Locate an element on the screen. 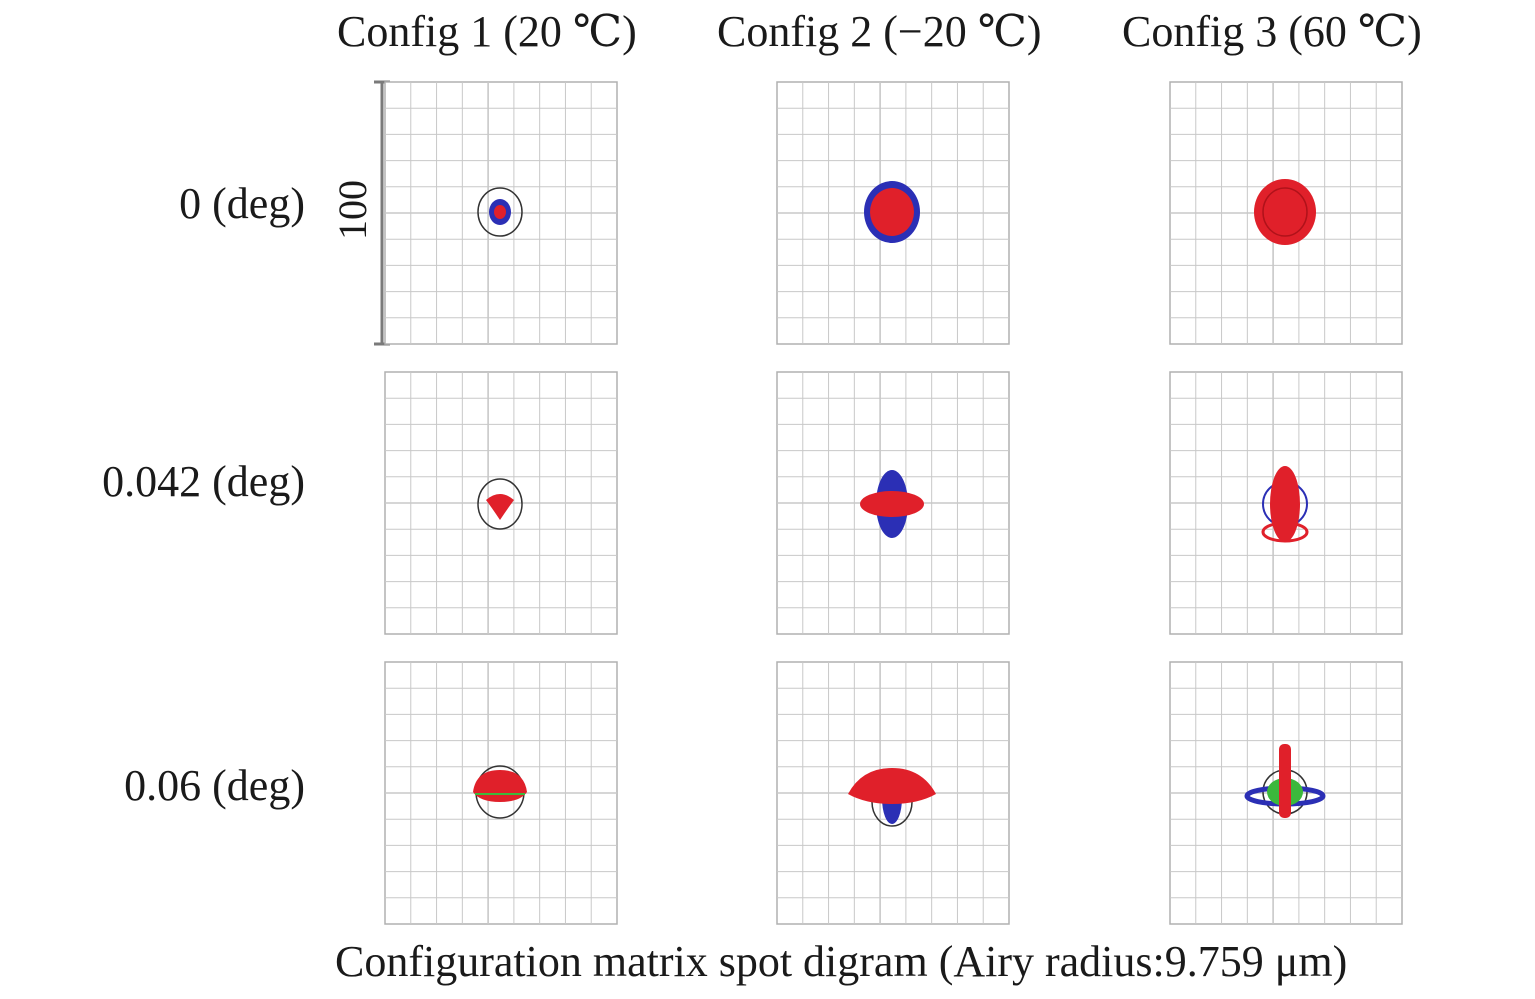 Image resolution: width=1535 pixels, height=999 pixels. spot-panel-r3-c3 is located at coordinates (1286, 793).